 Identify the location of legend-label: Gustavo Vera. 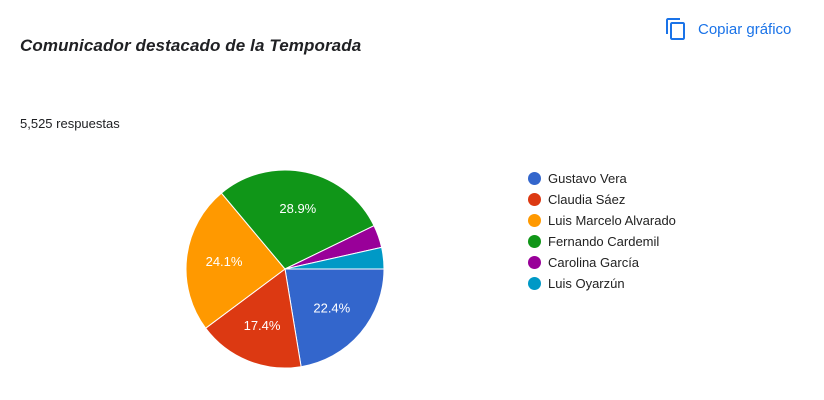
(587, 178).